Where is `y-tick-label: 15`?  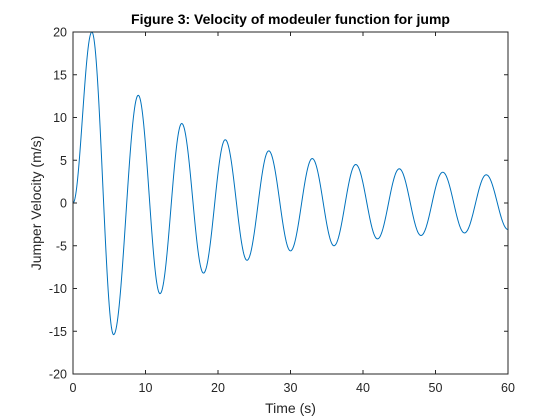 y-tick-label: 15 is located at coordinates (60, 75).